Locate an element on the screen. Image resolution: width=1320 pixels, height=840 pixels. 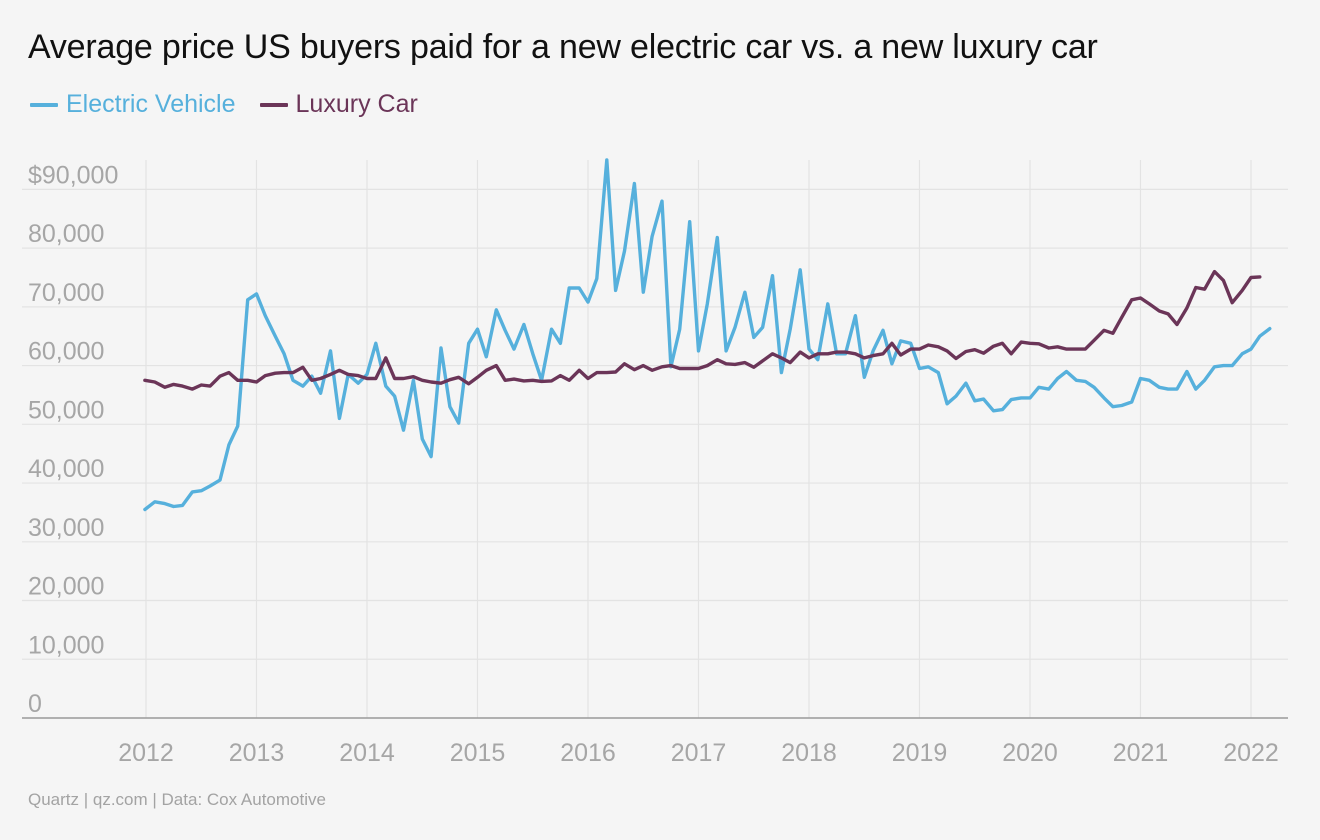
x-tick-label-2022: 2022 is located at coordinates (1251, 753).